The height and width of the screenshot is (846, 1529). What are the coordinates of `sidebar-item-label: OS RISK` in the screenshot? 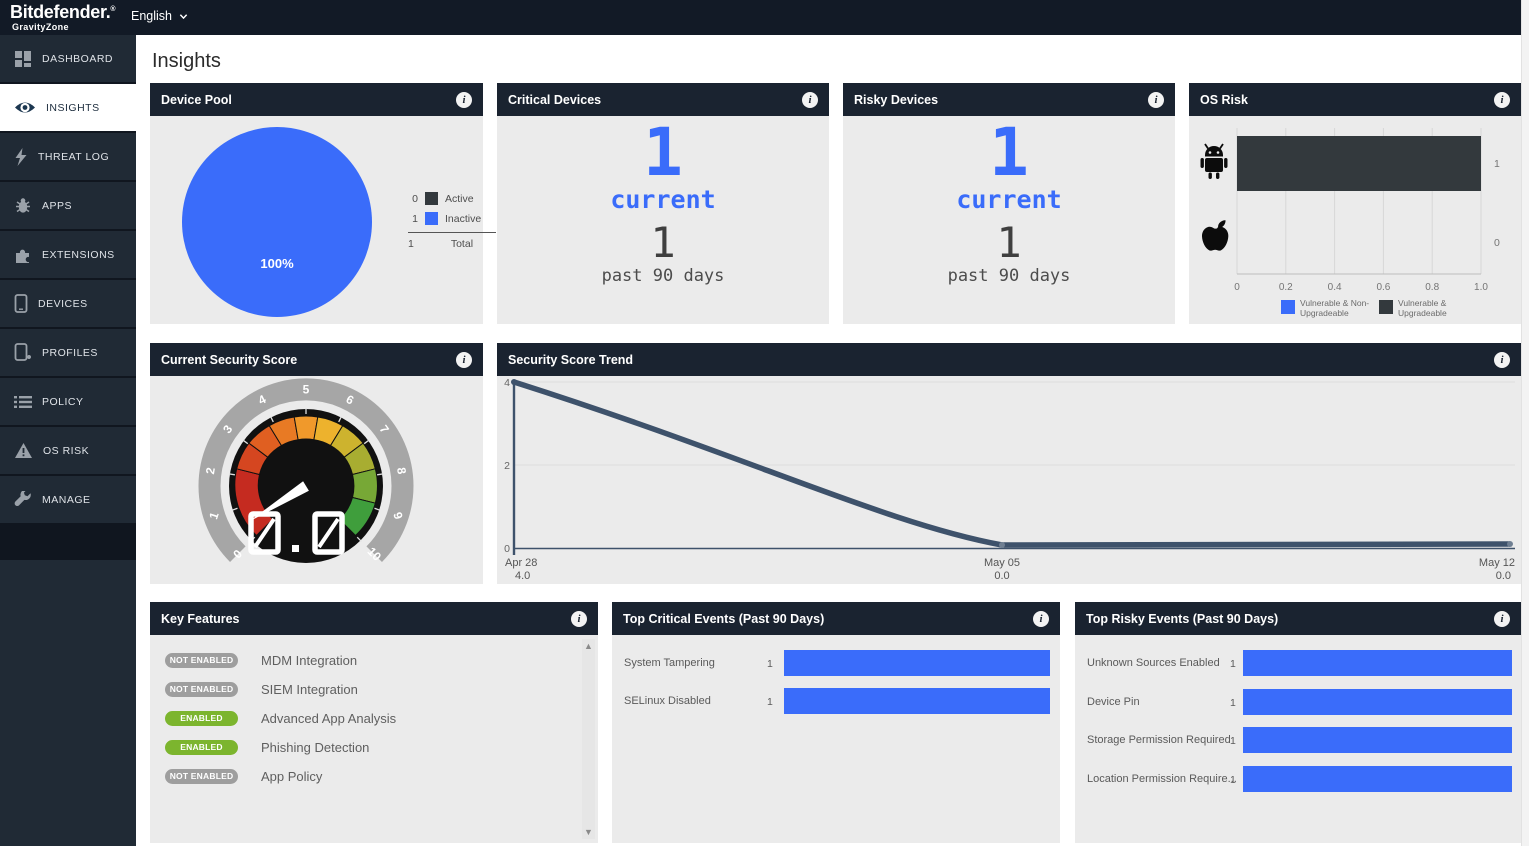 It's located at (66, 450).